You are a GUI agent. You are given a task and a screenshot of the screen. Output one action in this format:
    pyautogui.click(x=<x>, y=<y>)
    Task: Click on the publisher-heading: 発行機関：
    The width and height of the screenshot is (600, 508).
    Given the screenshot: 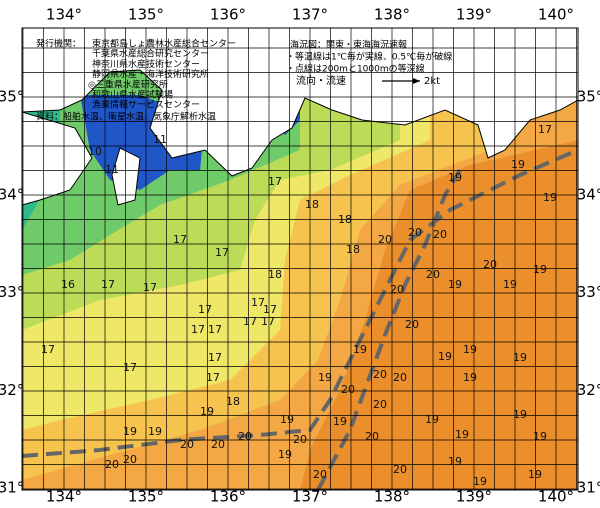 What is the action you would take?
    pyautogui.click(x=58, y=44)
    